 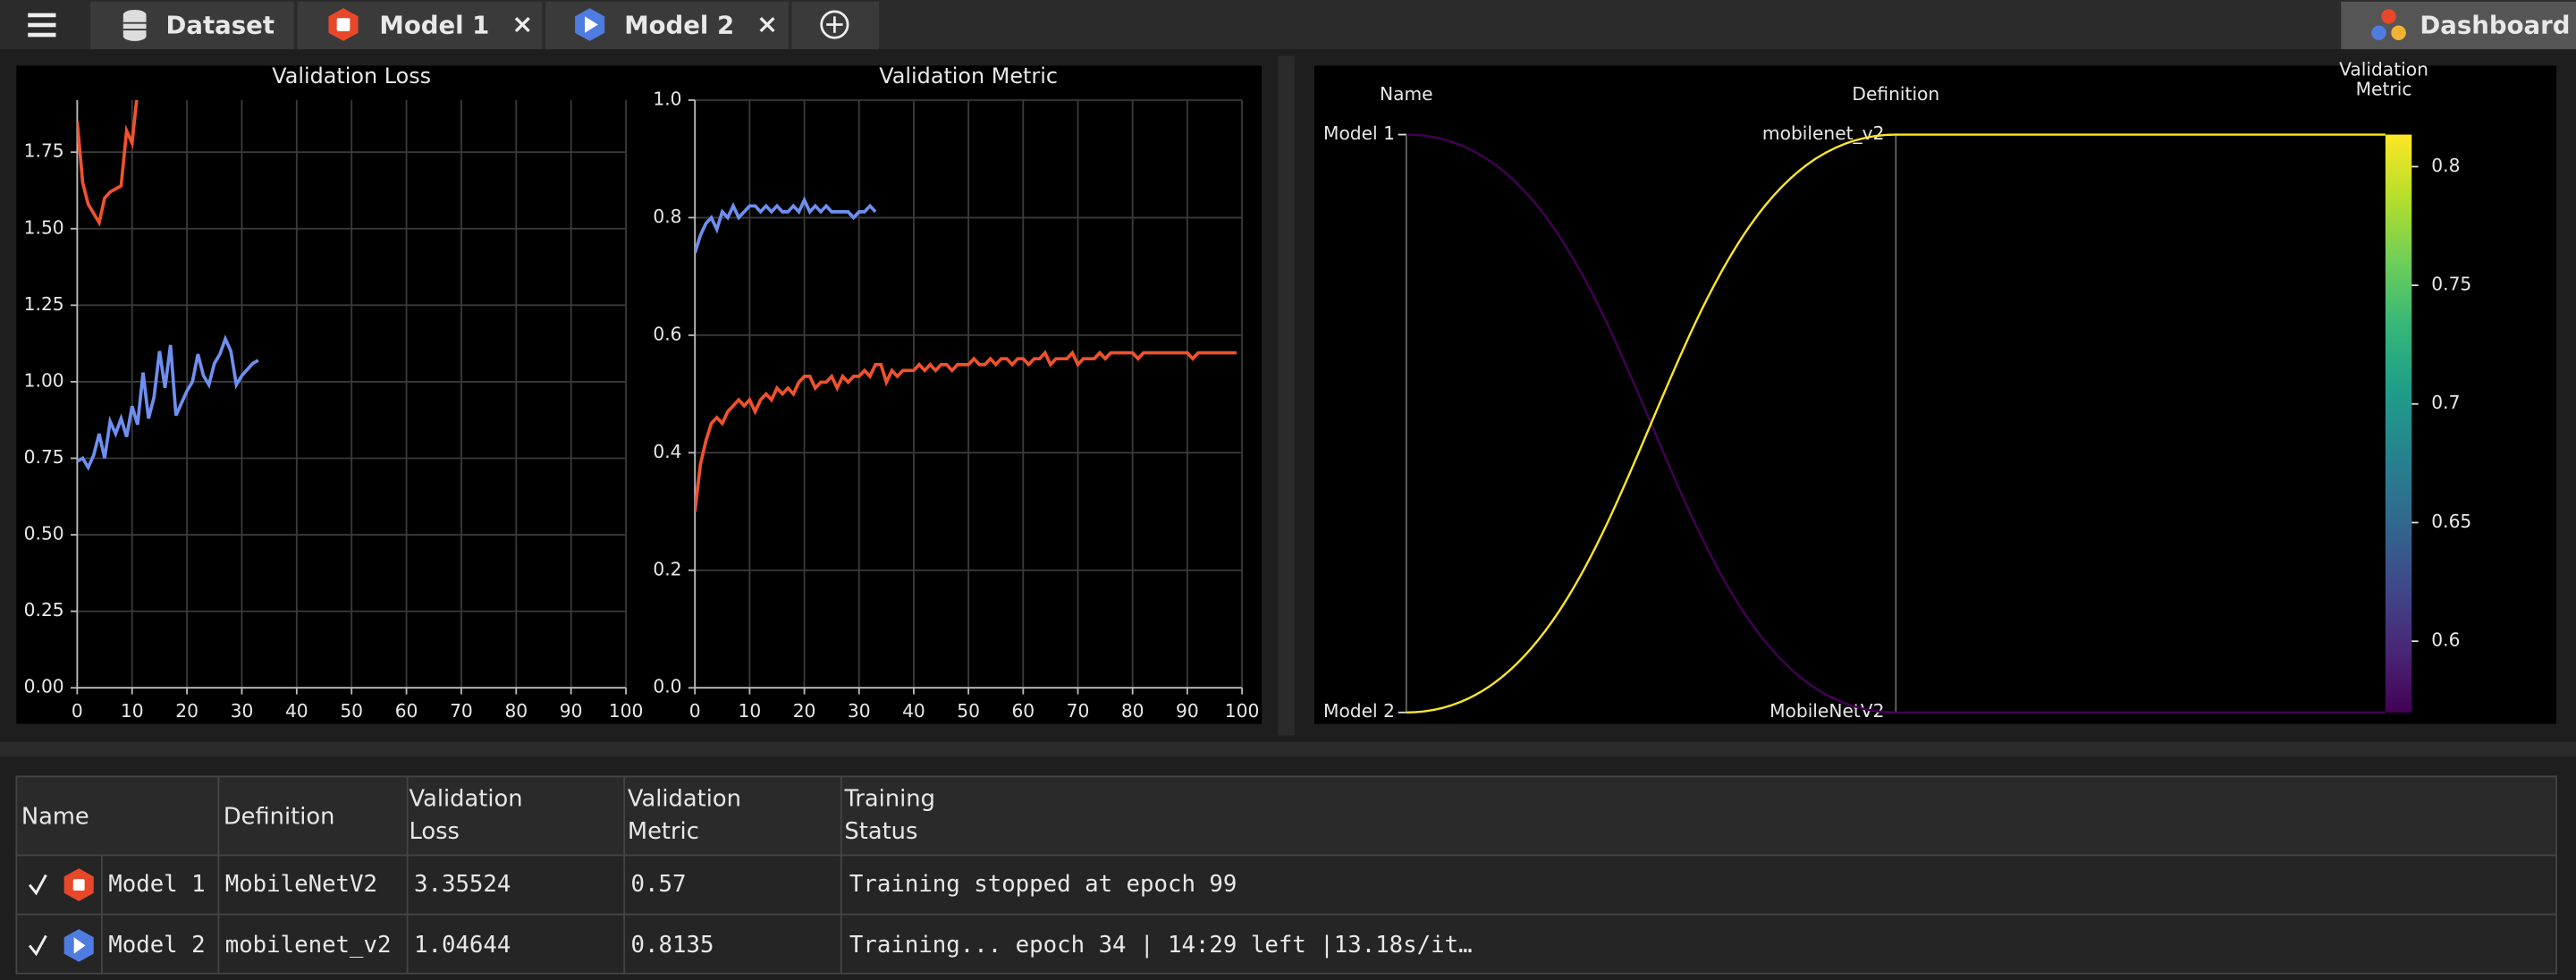 I want to click on colorbar-tick-label: 0.7, so click(x=2445, y=402).